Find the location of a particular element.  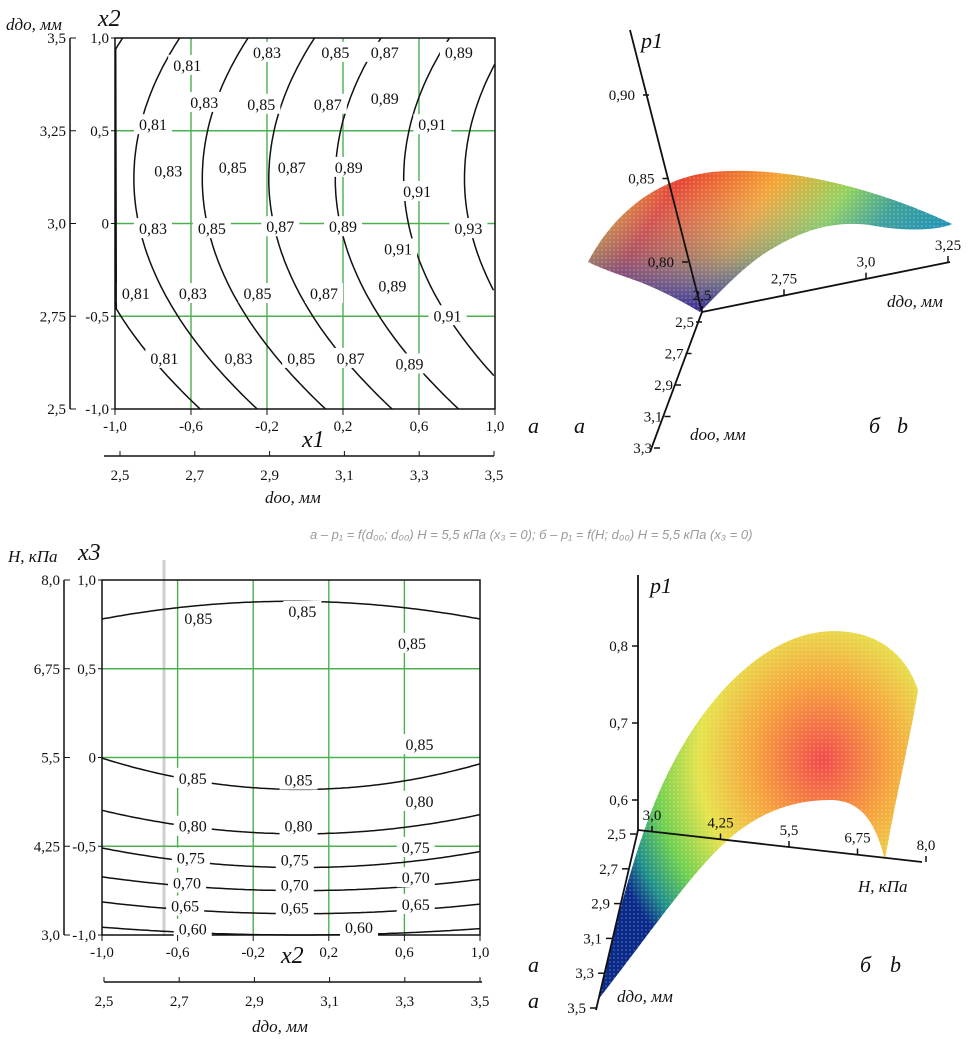

x-axis-label: dдо, мм is located at coordinates (915, 301).